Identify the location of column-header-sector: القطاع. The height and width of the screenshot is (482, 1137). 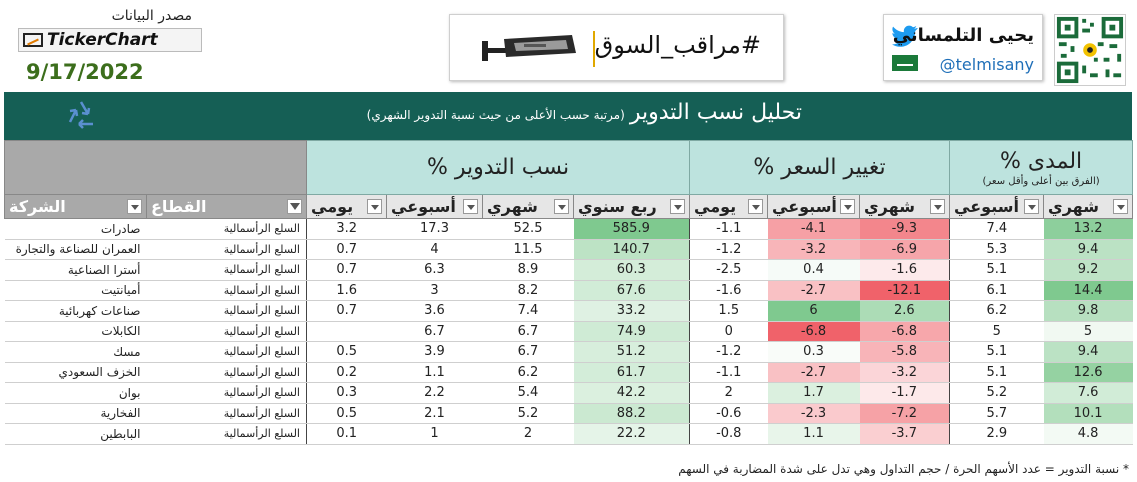
(226, 206).